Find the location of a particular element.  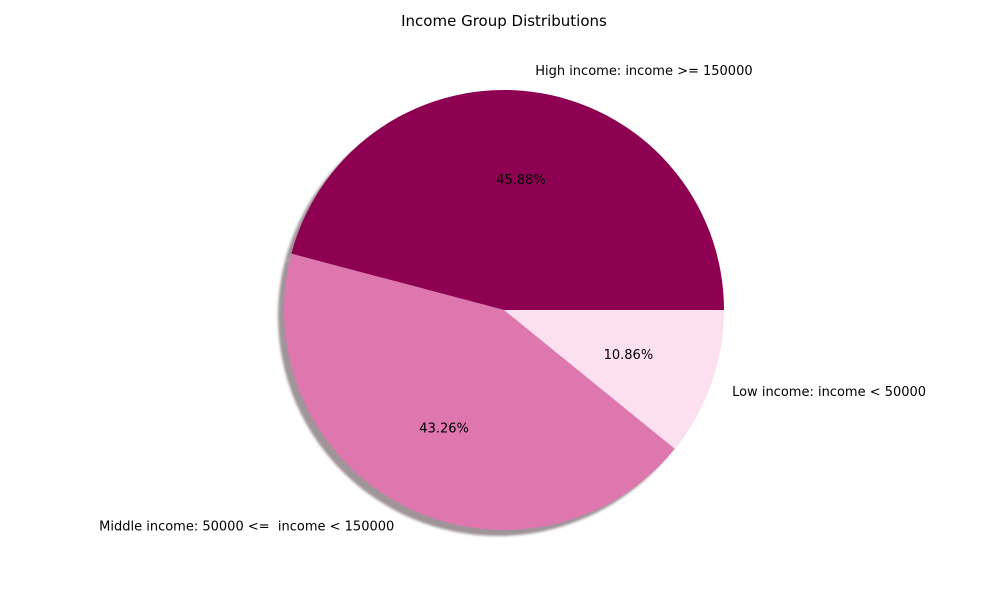

chart-title: Income Group Distributions is located at coordinates (504, 21).